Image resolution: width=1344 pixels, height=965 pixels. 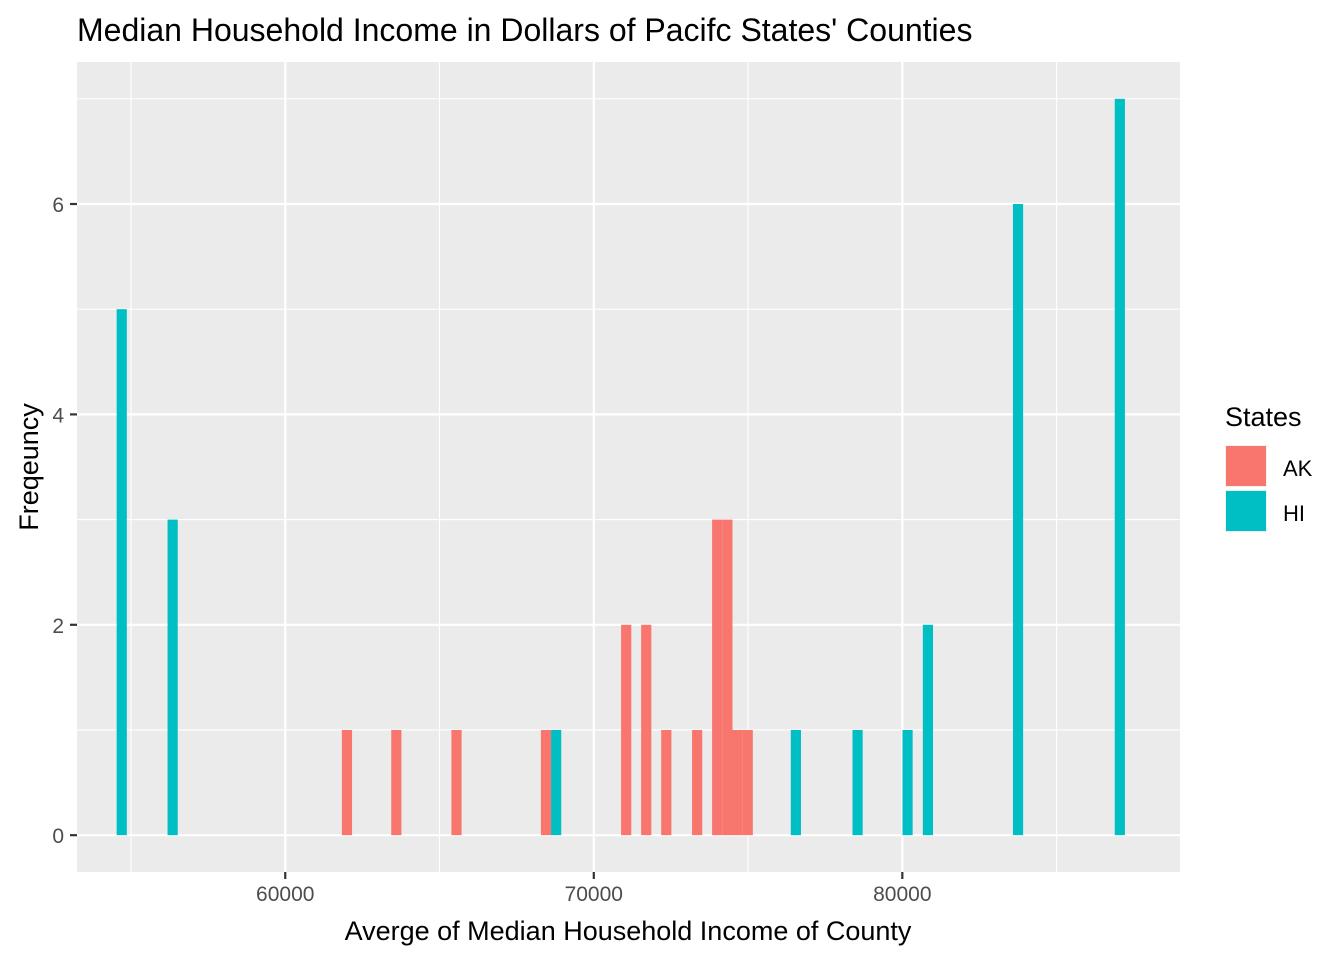 What do you see at coordinates (1246, 466) in the screenshot?
I see `legend-swatch-ak` at bounding box center [1246, 466].